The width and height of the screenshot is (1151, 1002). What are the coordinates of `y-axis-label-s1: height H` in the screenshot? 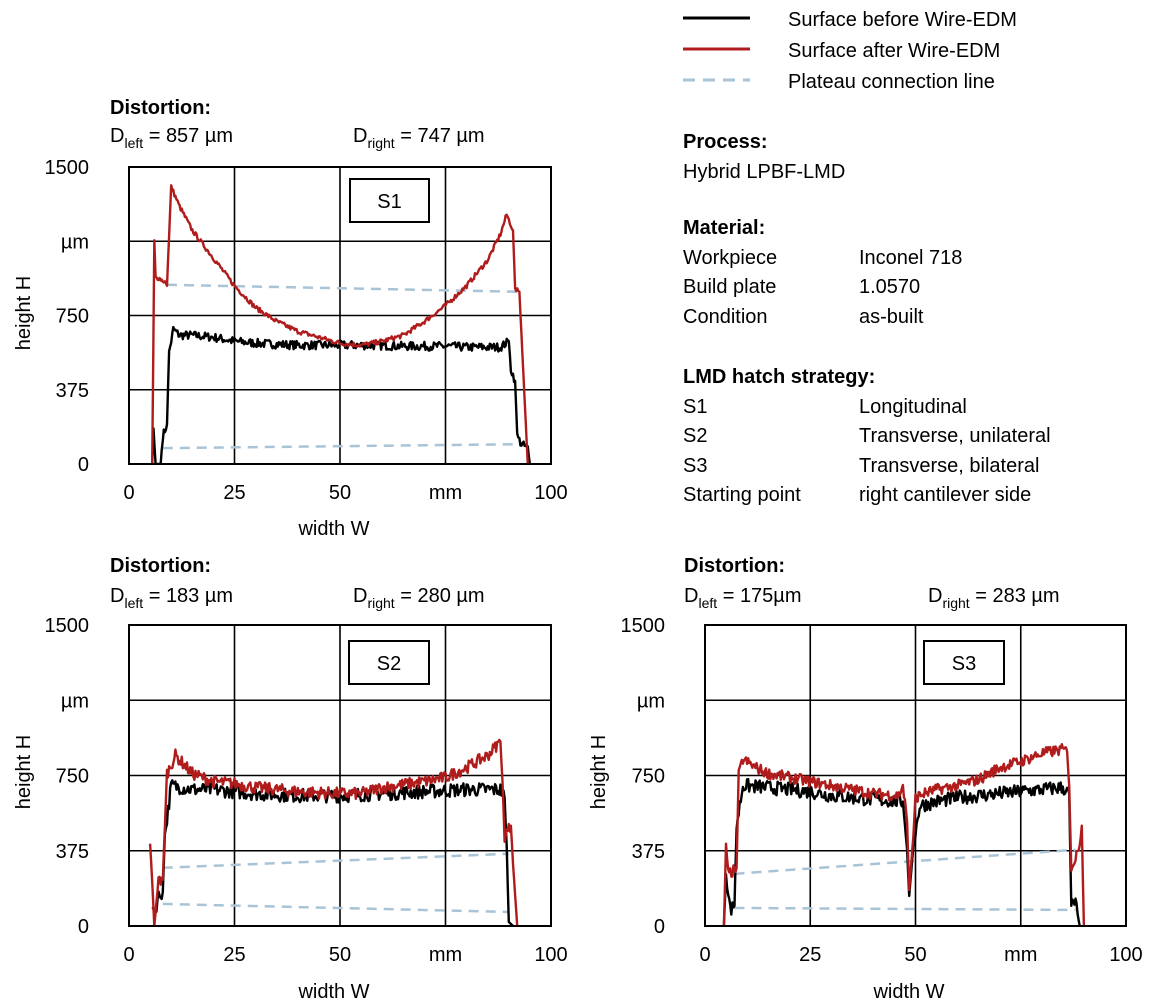 It's located at (24, 313).